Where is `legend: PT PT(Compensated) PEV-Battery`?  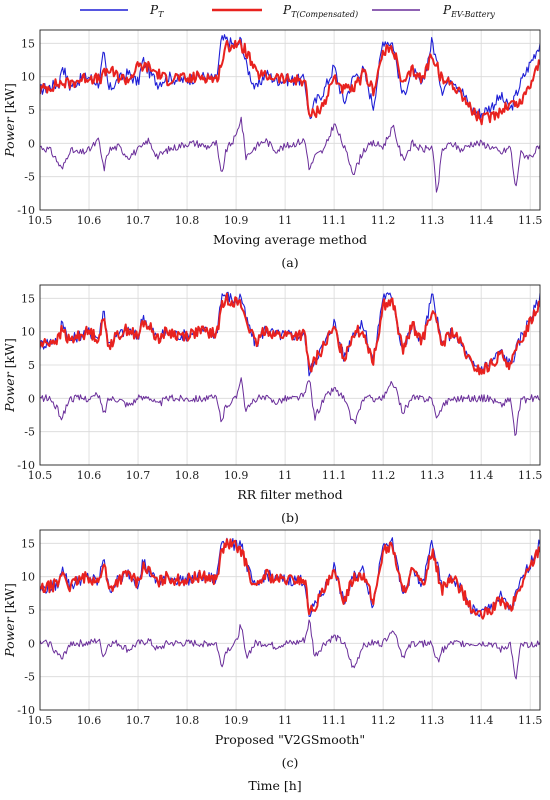 legend: PT PT(Compensated) PEV-Battery is located at coordinates (287, 11).